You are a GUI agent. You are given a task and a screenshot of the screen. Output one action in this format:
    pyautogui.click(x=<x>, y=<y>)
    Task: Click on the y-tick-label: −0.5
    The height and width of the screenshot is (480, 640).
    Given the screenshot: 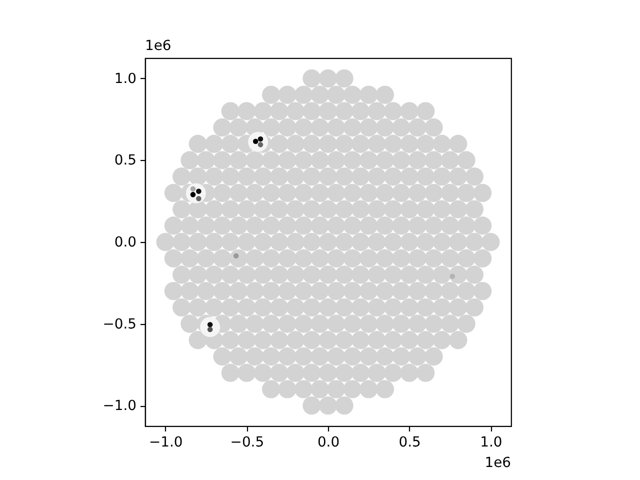 What is the action you would take?
    pyautogui.click(x=119, y=324)
    